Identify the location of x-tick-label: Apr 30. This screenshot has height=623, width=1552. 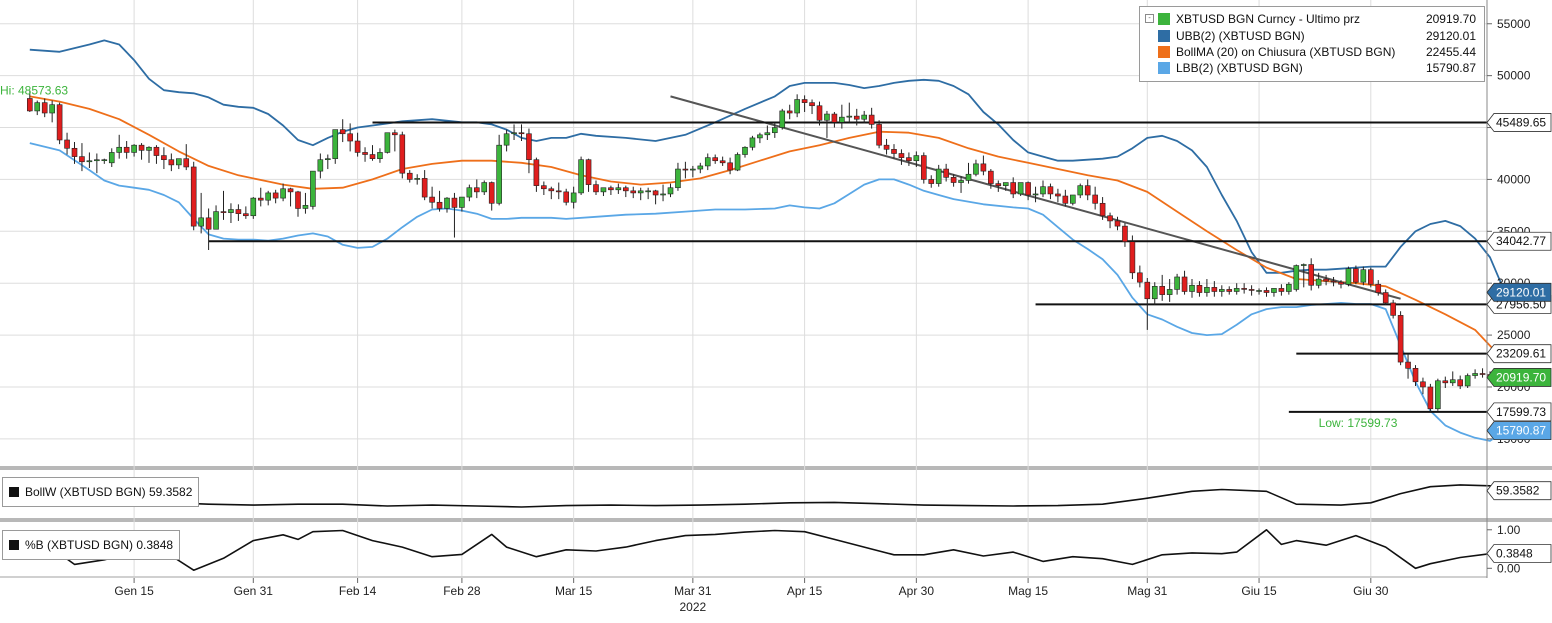
(917, 591).